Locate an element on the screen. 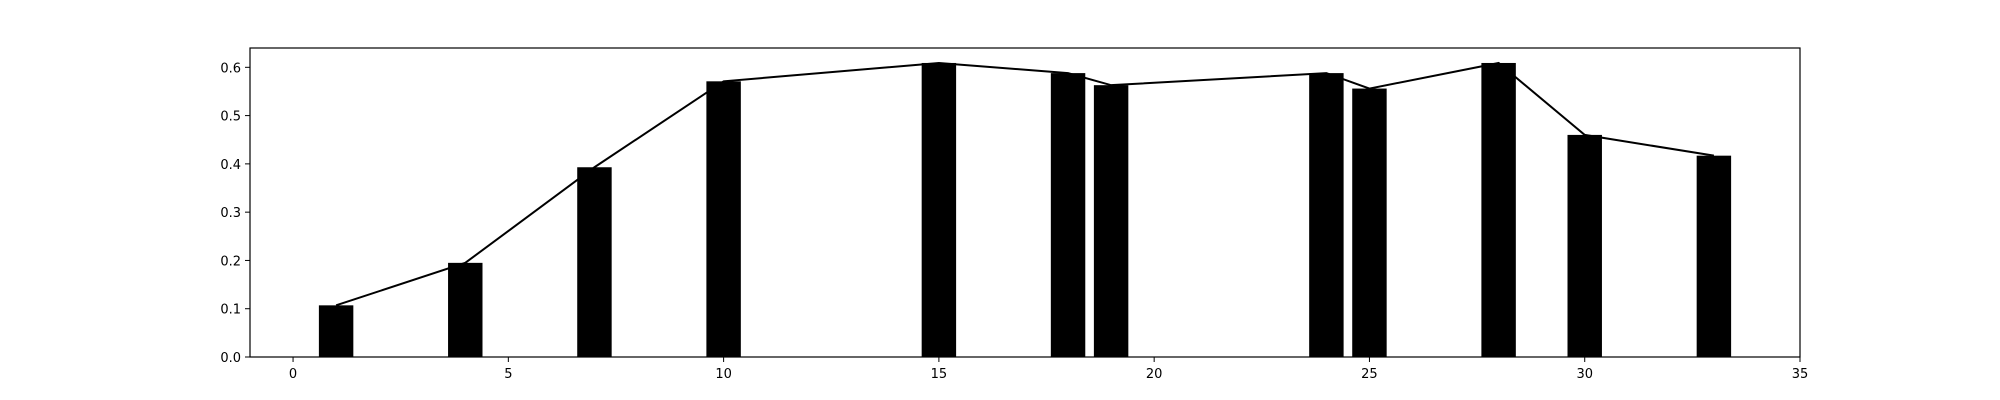 The width and height of the screenshot is (2000, 400). x-tick-label-3: 15 is located at coordinates (939, 374).